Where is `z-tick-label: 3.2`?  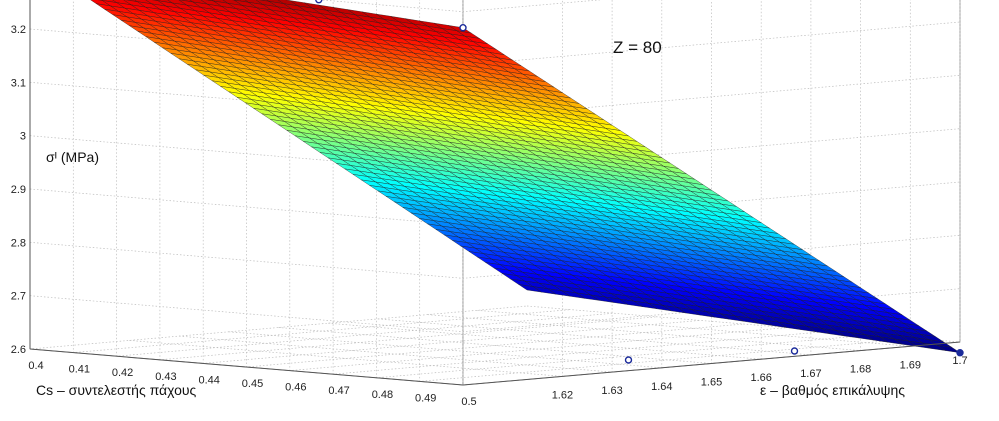 z-tick-label: 3.2 is located at coordinates (18, 30).